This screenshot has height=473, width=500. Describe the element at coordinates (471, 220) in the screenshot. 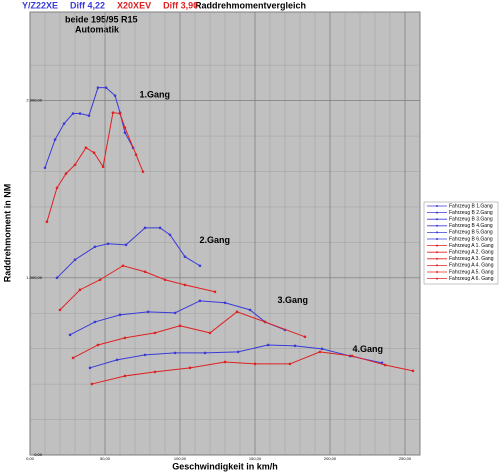

I see `legend-label: Fahrzeug B 3.Gang` at that location.